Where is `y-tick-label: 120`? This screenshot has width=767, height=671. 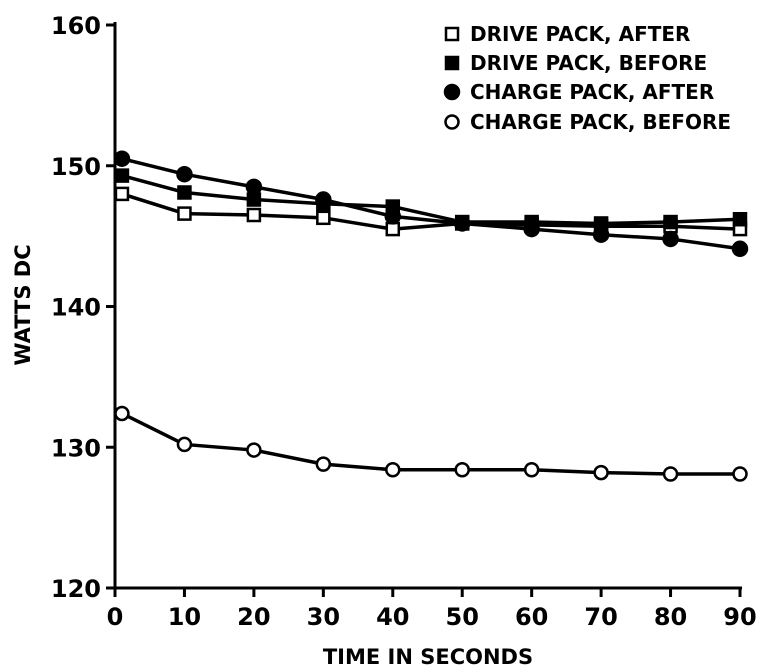
y-tick-label: 120 is located at coordinates (76, 589).